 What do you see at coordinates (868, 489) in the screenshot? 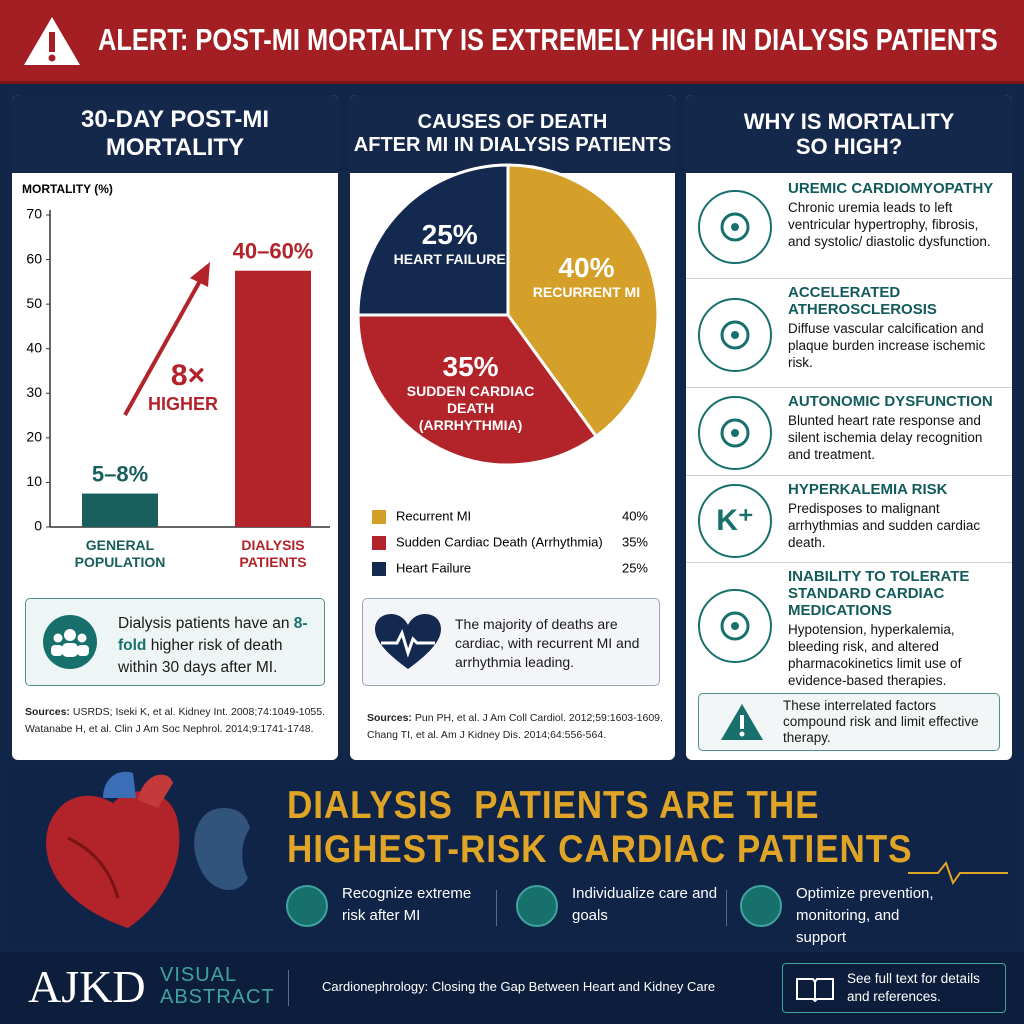
I see `reason-title: HYPERKALEMIA RISK` at bounding box center [868, 489].